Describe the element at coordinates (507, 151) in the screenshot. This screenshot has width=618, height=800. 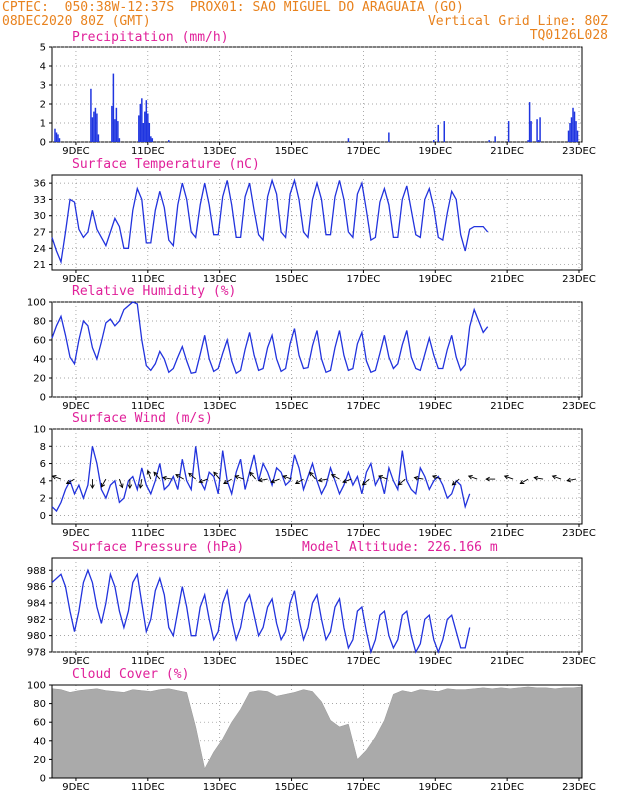
I see `precip-xtick-label: 21DEC` at that location.